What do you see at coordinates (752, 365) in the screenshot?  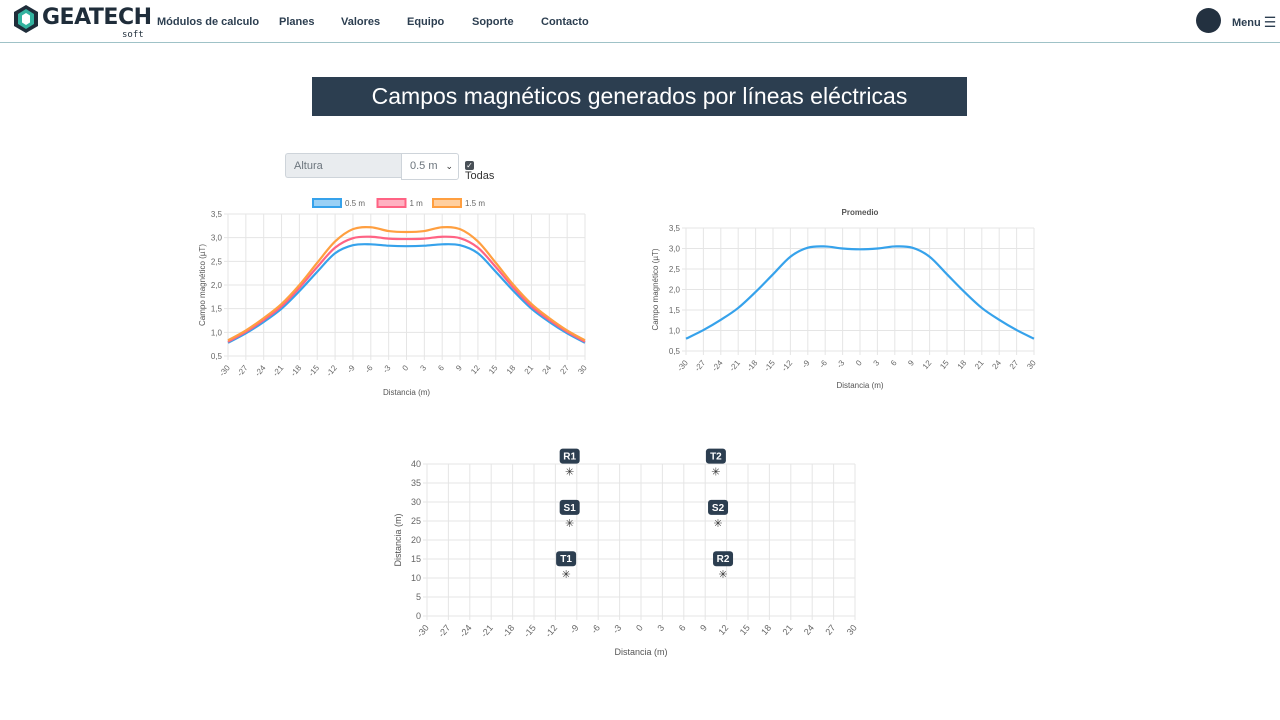 I see `x-tick-label: -18` at bounding box center [752, 365].